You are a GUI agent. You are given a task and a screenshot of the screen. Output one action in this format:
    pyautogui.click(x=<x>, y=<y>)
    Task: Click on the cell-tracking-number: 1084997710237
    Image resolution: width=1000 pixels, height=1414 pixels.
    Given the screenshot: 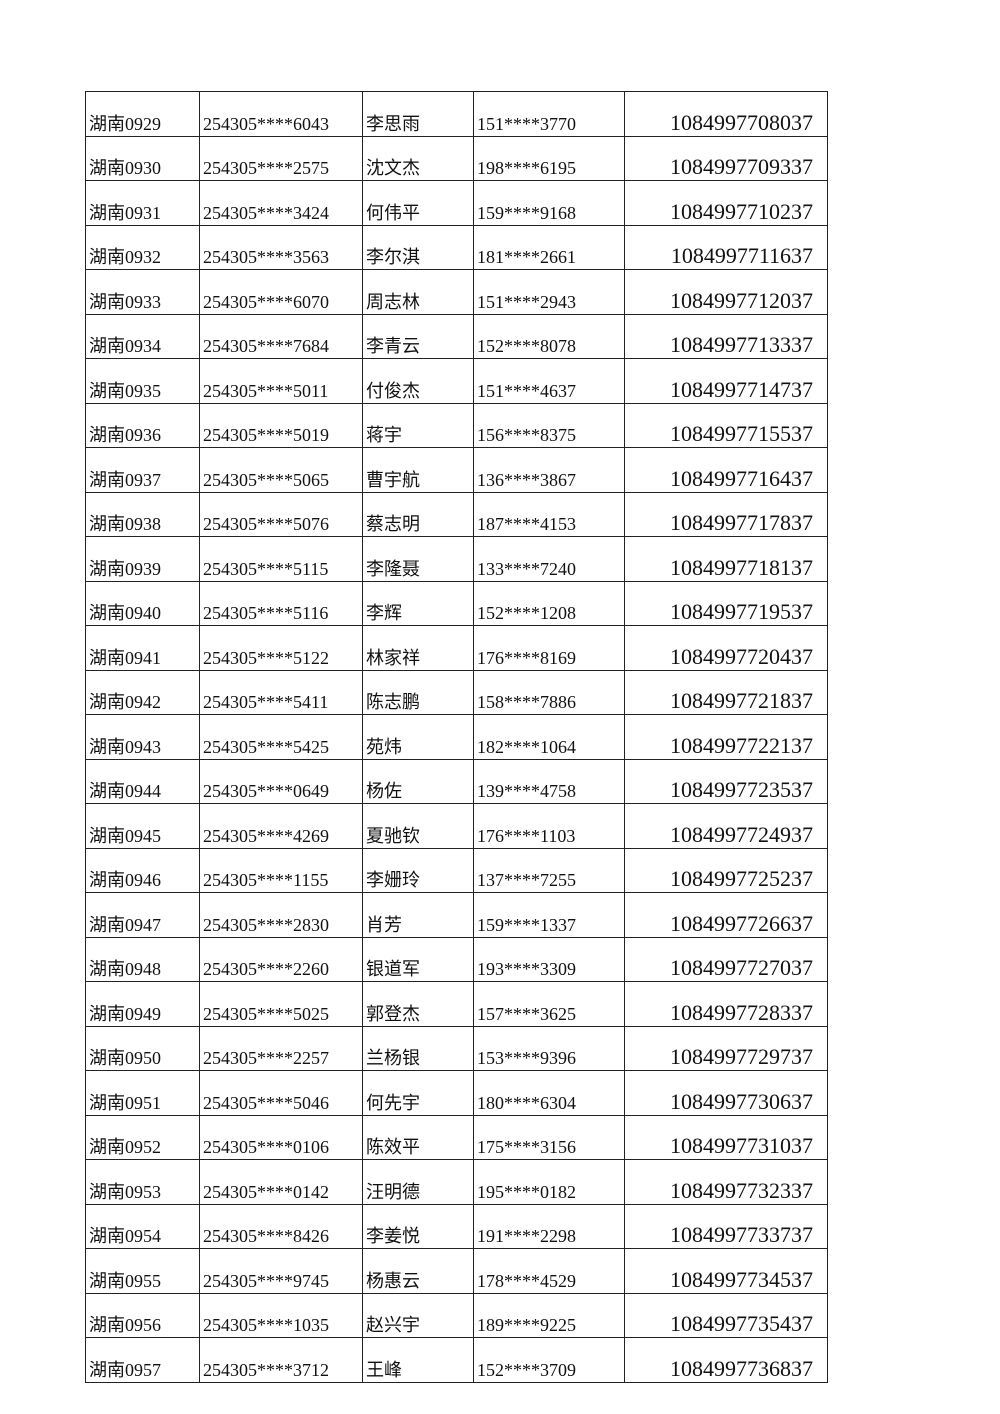 What is the action you would take?
    pyautogui.click(x=726, y=203)
    